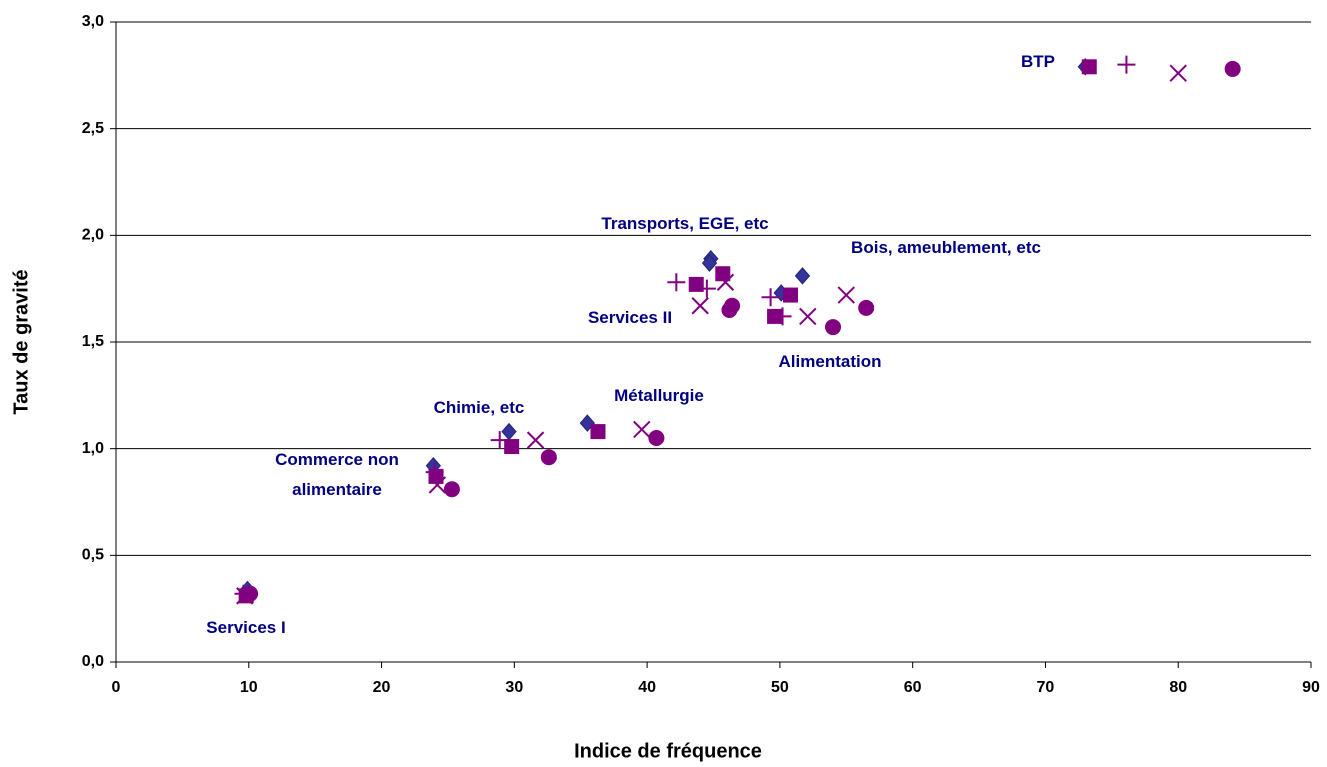 The height and width of the screenshot is (767, 1327). I want to click on y-tick-label: 1,0, so click(93, 448).